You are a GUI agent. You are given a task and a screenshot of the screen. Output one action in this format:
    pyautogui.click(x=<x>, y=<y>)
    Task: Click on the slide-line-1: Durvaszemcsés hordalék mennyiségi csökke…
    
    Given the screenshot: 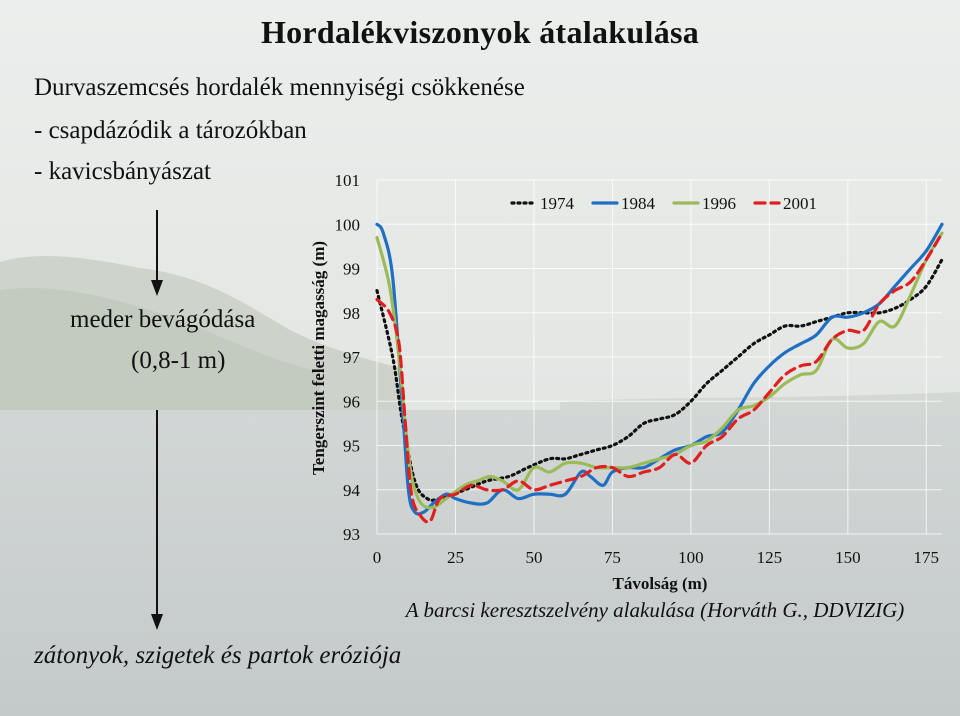 What is the action you would take?
    pyautogui.click(x=279, y=87)
    